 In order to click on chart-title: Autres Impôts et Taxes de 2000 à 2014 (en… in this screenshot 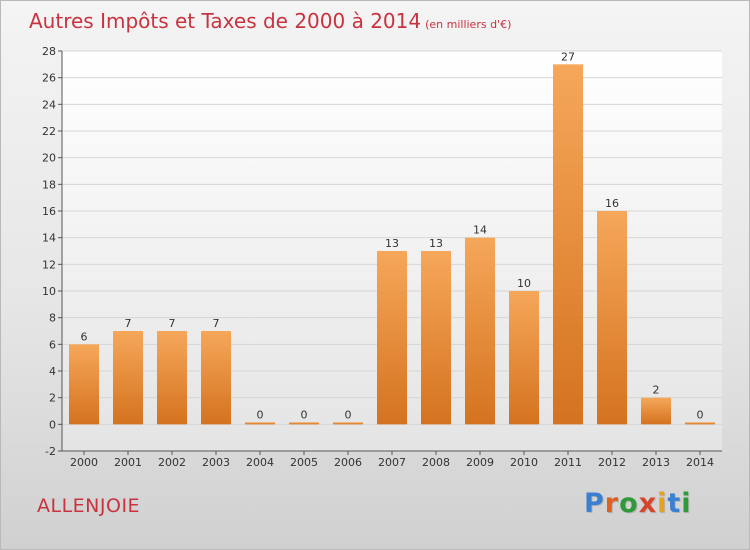, I will do `click(270, 23)`.